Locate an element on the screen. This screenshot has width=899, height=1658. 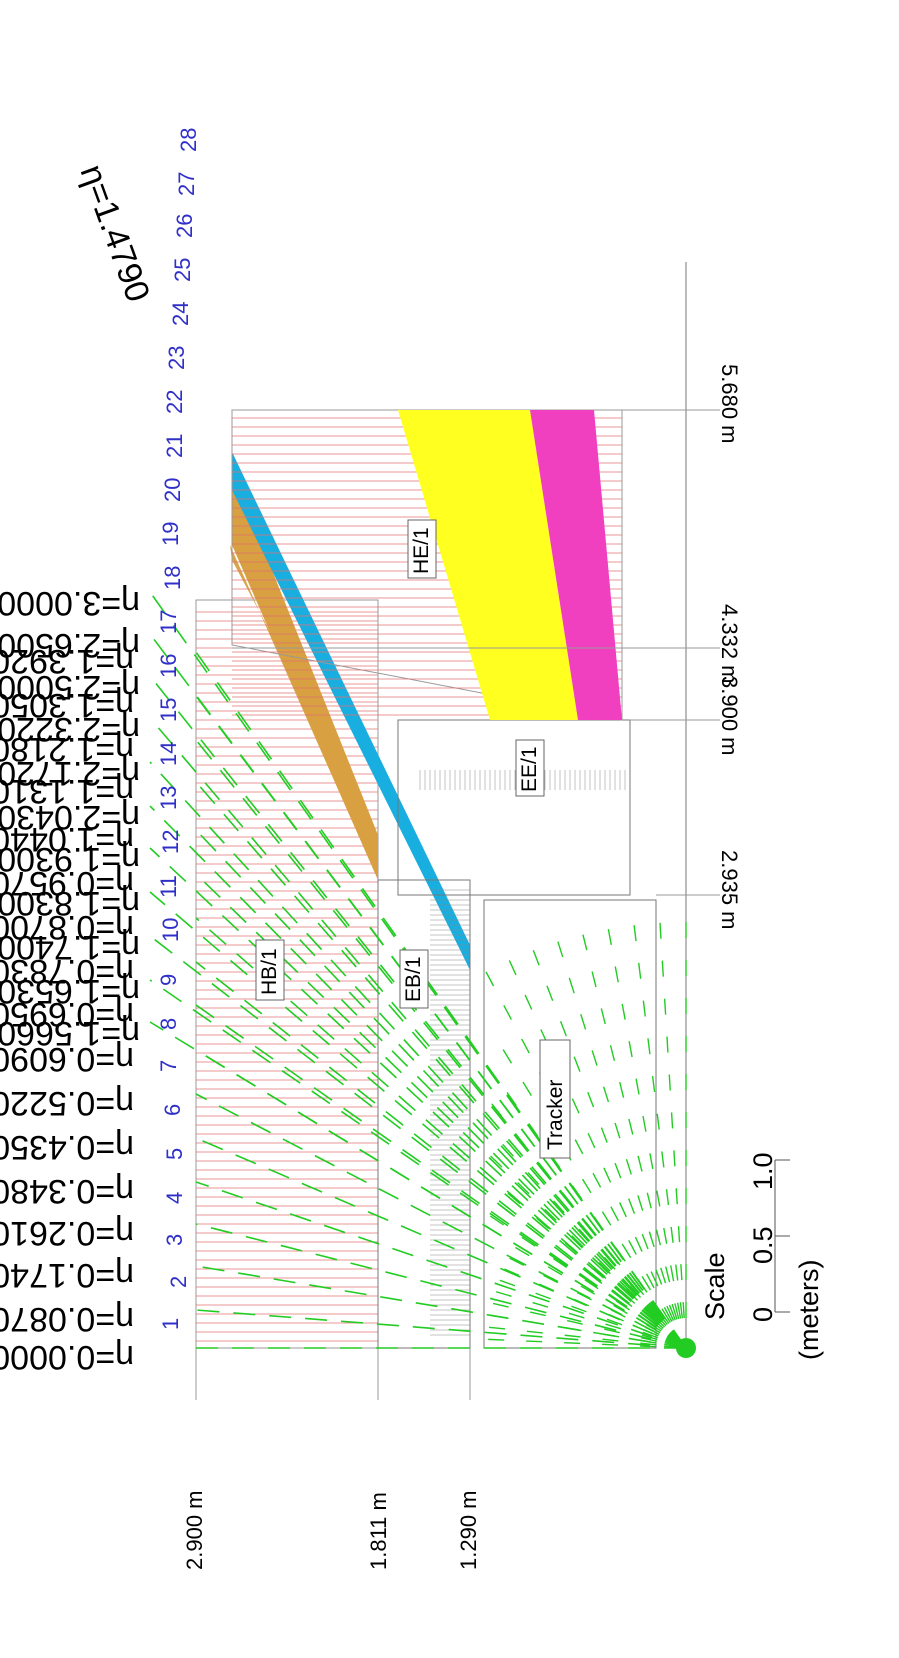
eta-label-right: η=1.6530 is located at coordinates (70, 991).